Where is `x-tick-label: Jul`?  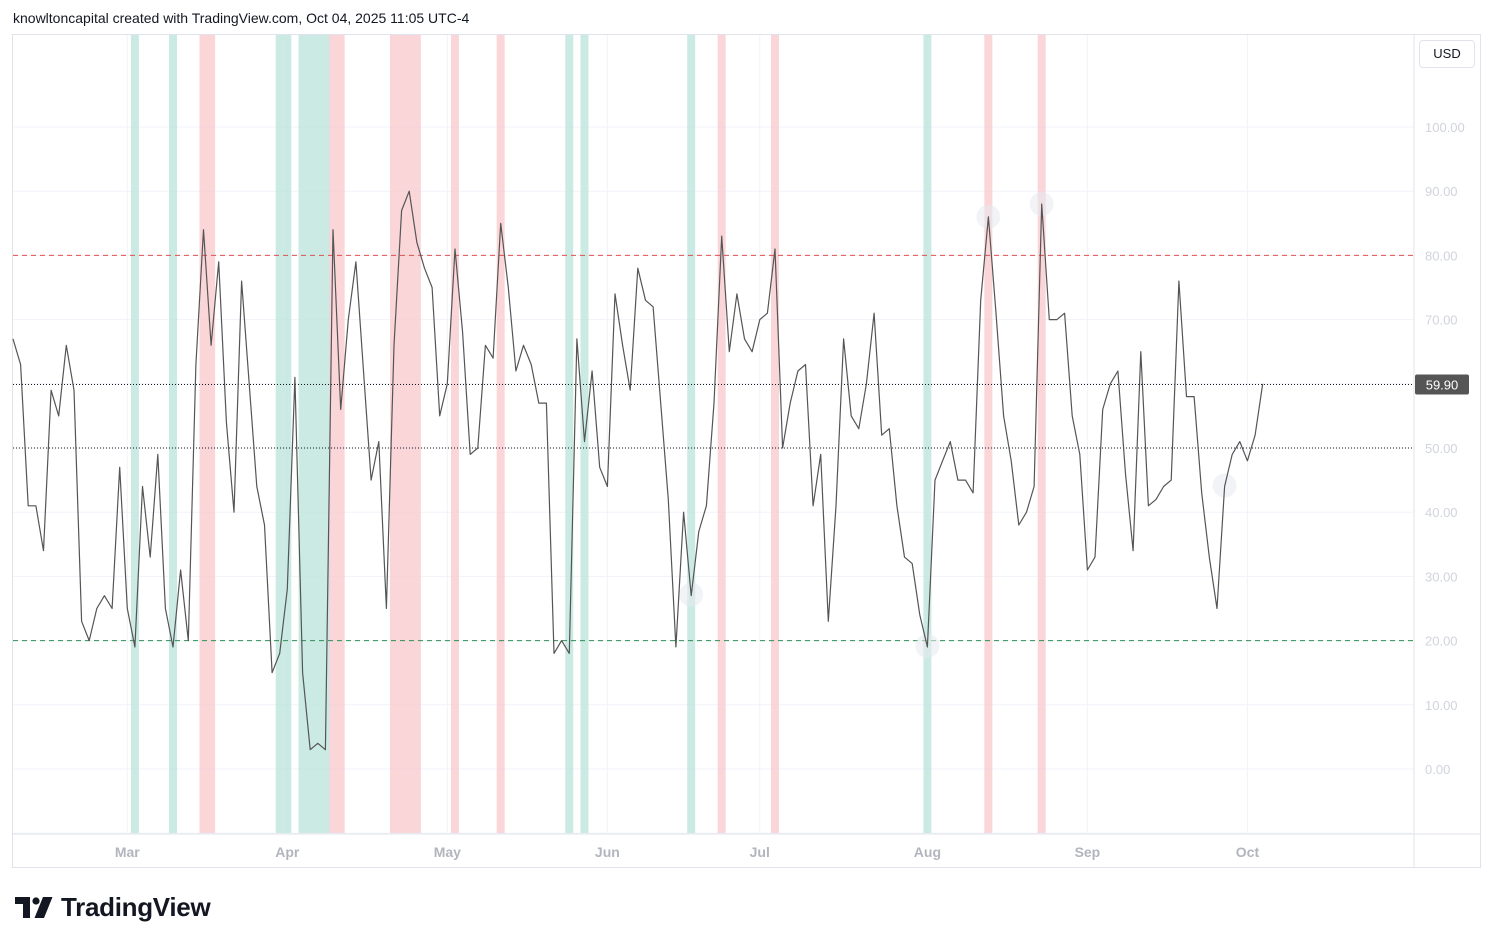
x-tick-label: Jul is located at coordinates (760, 852).